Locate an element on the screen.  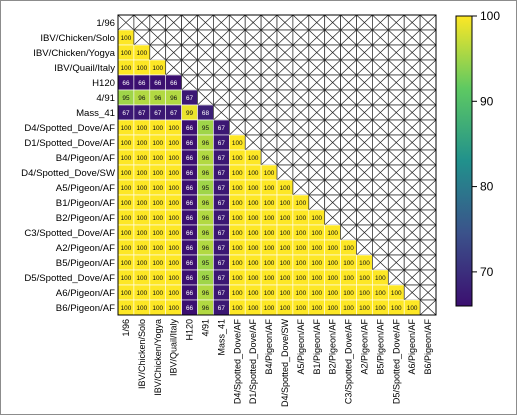
colorbar-tick-label: 80 is located at coordinates (487, 187).